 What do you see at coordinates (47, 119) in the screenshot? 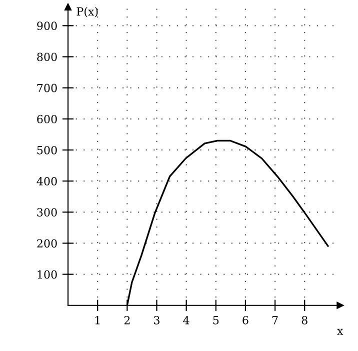
I see `y-tick-label: 600` at bounding box center [47, 119].